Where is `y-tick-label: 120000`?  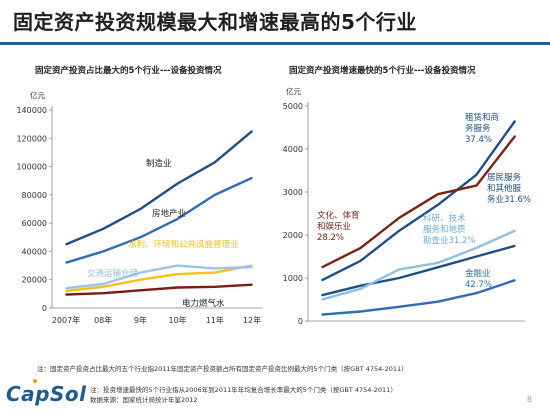
y-tick-label: 120000 is located at coordinates (31, 138).